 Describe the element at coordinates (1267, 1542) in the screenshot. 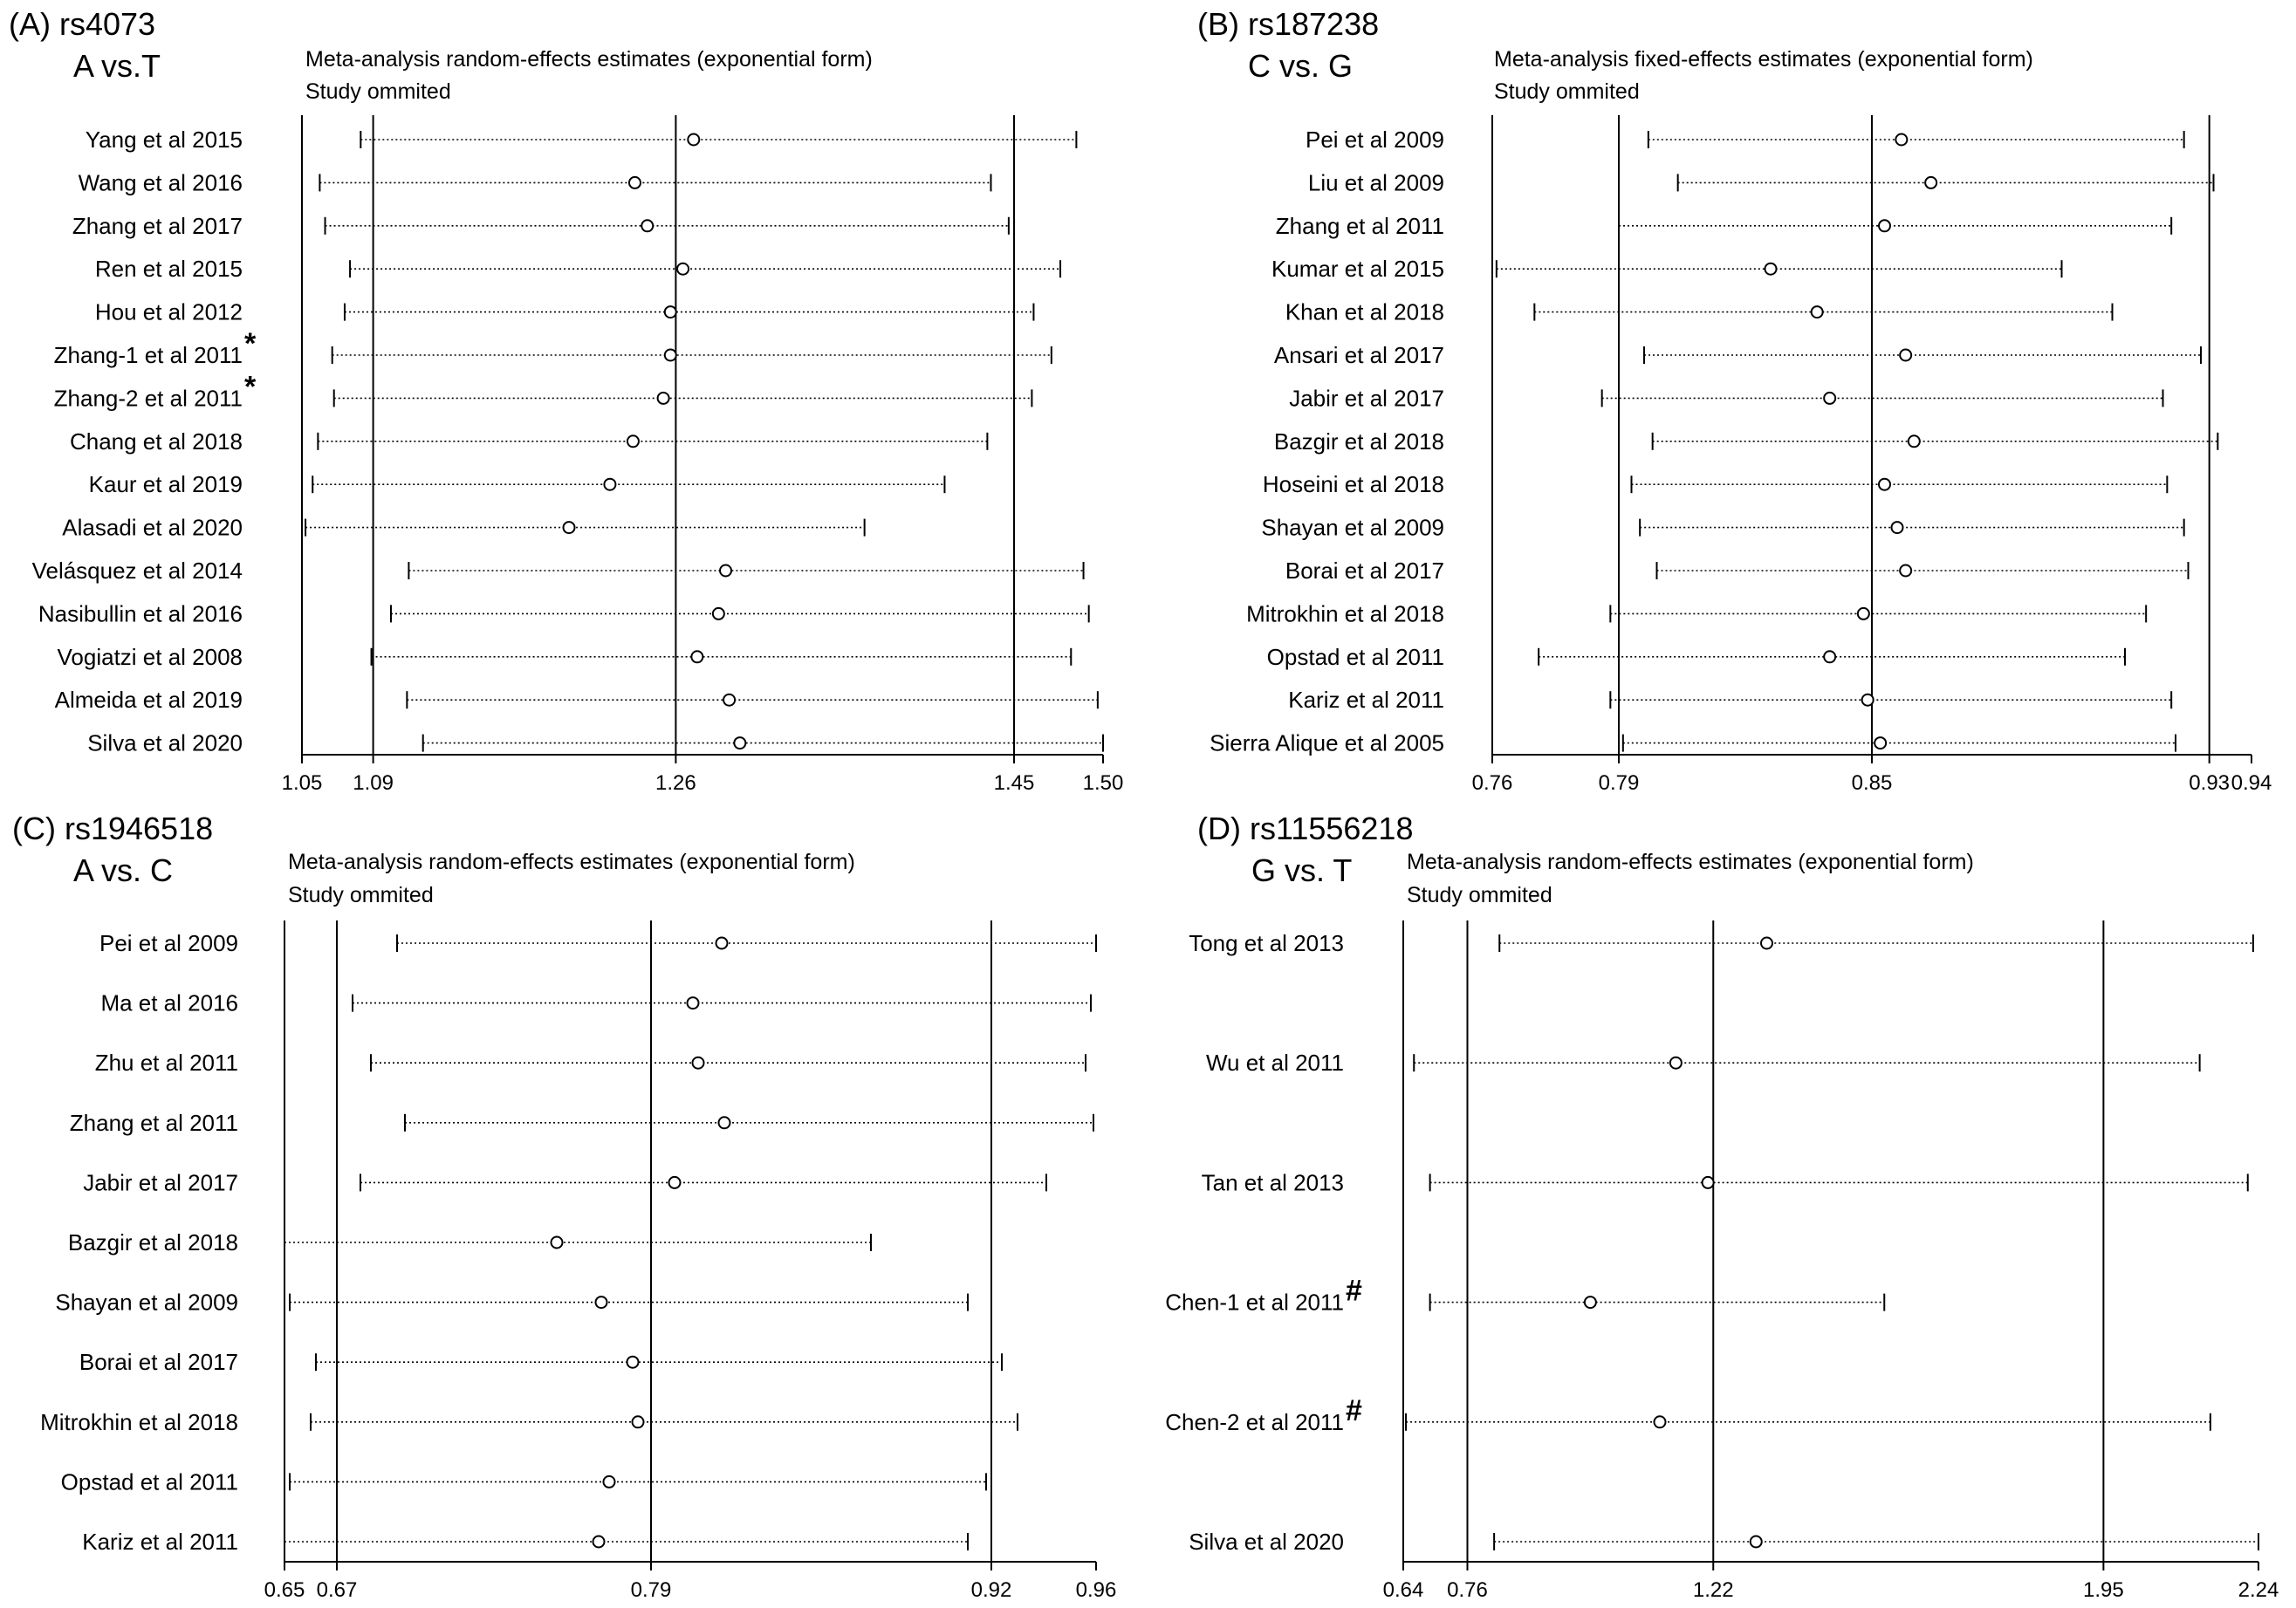

I see `study-label: Silva et al 2020` at that location.